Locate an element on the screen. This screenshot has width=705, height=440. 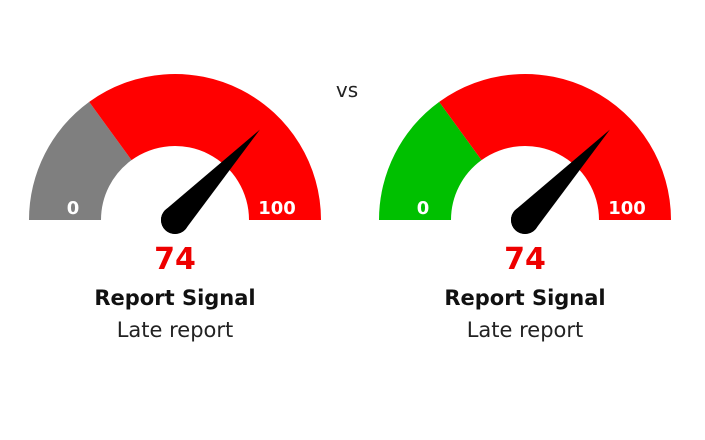
gauge-right-needle-hub is located at coordinates (525, 220).